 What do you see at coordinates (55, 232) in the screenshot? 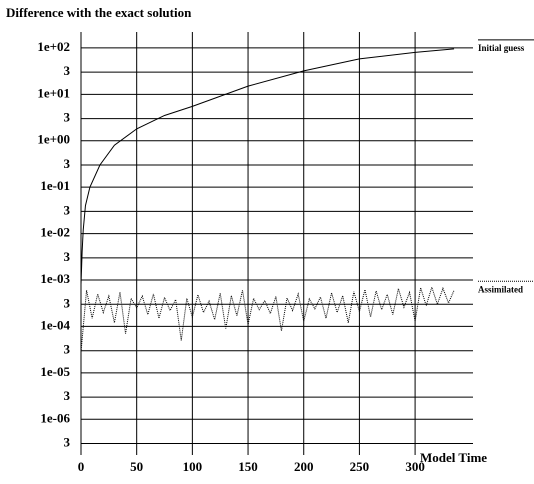
I see `y-tick-label: 1e-02` at bounding box center [55, 232].